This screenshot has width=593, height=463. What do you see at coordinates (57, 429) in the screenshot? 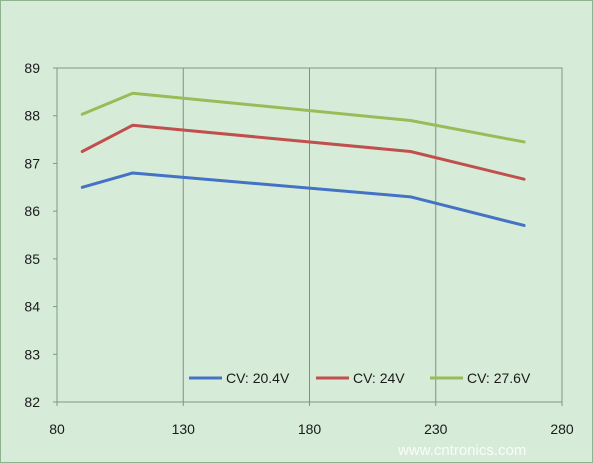
I see `x-tick-label-80: 80` at bounding box center [57, 429].